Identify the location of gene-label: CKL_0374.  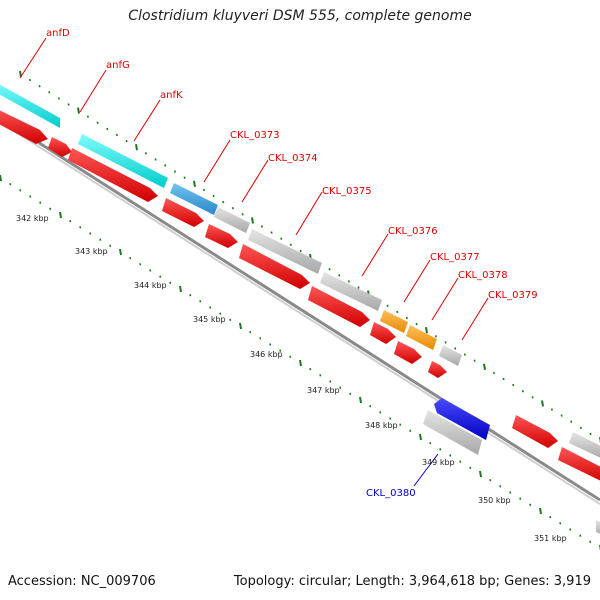
(293, 158).